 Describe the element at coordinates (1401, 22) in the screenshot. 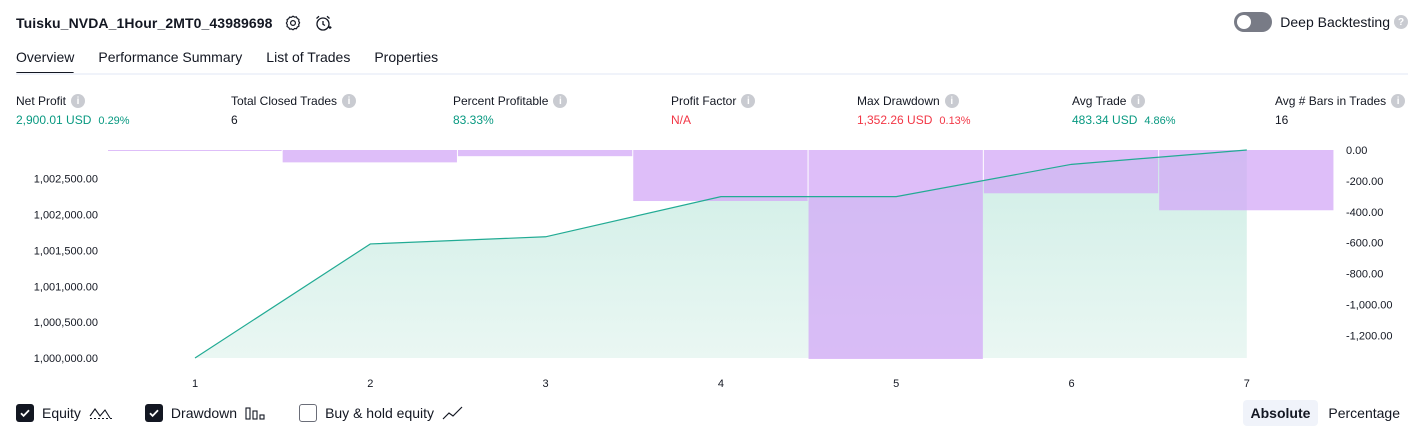

I see `help-icon: ?` at that location.